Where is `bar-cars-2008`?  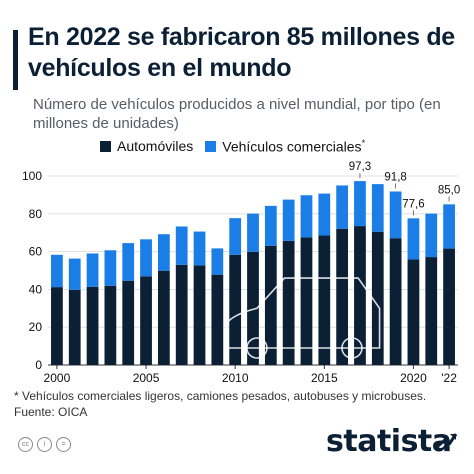
bar-cars-2008 is located at coordinates (199, 315).